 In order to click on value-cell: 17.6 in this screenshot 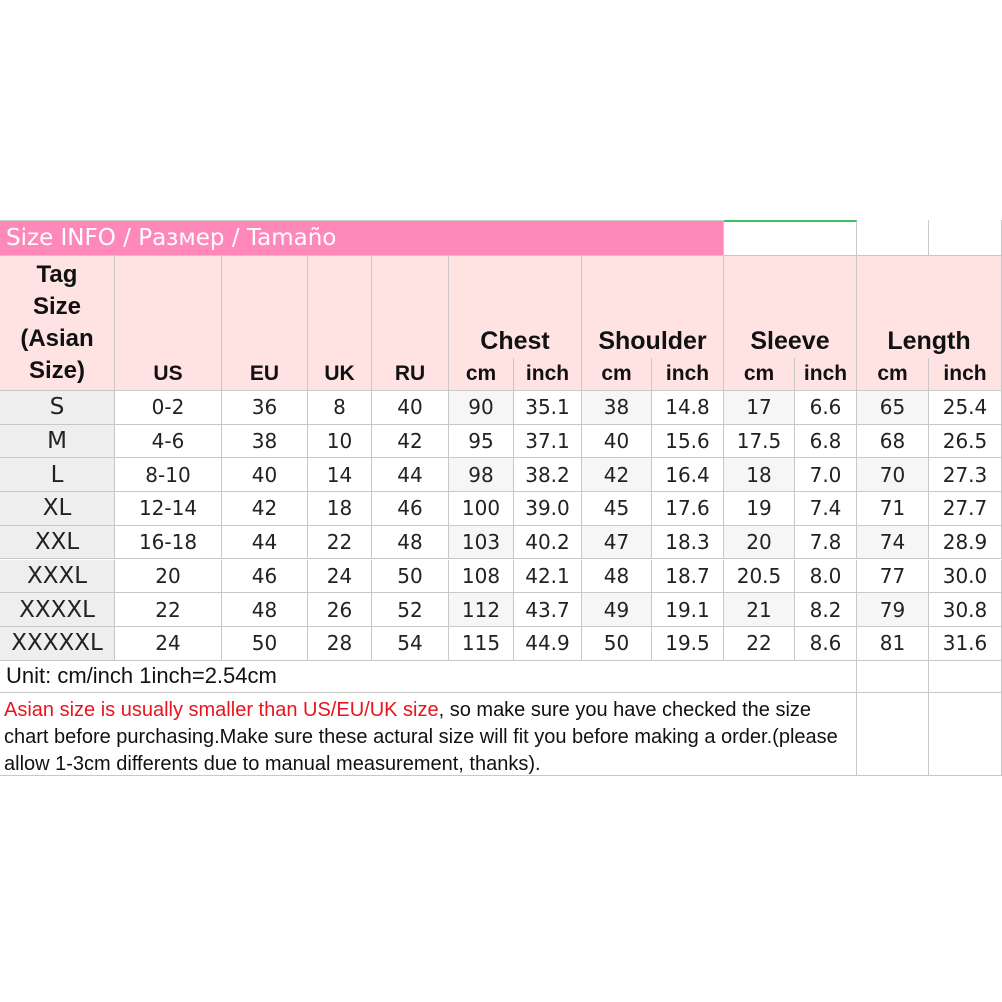, I will do `click(688, 509)`.